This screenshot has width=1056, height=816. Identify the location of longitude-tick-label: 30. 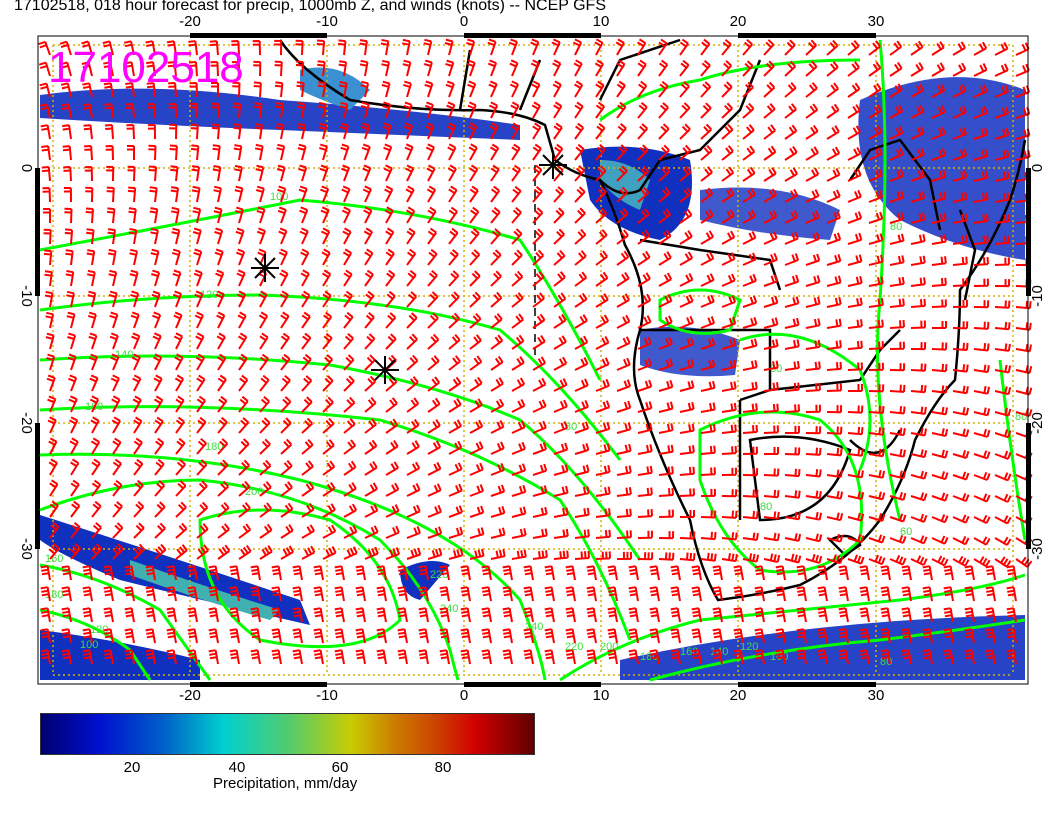
(876, 695).